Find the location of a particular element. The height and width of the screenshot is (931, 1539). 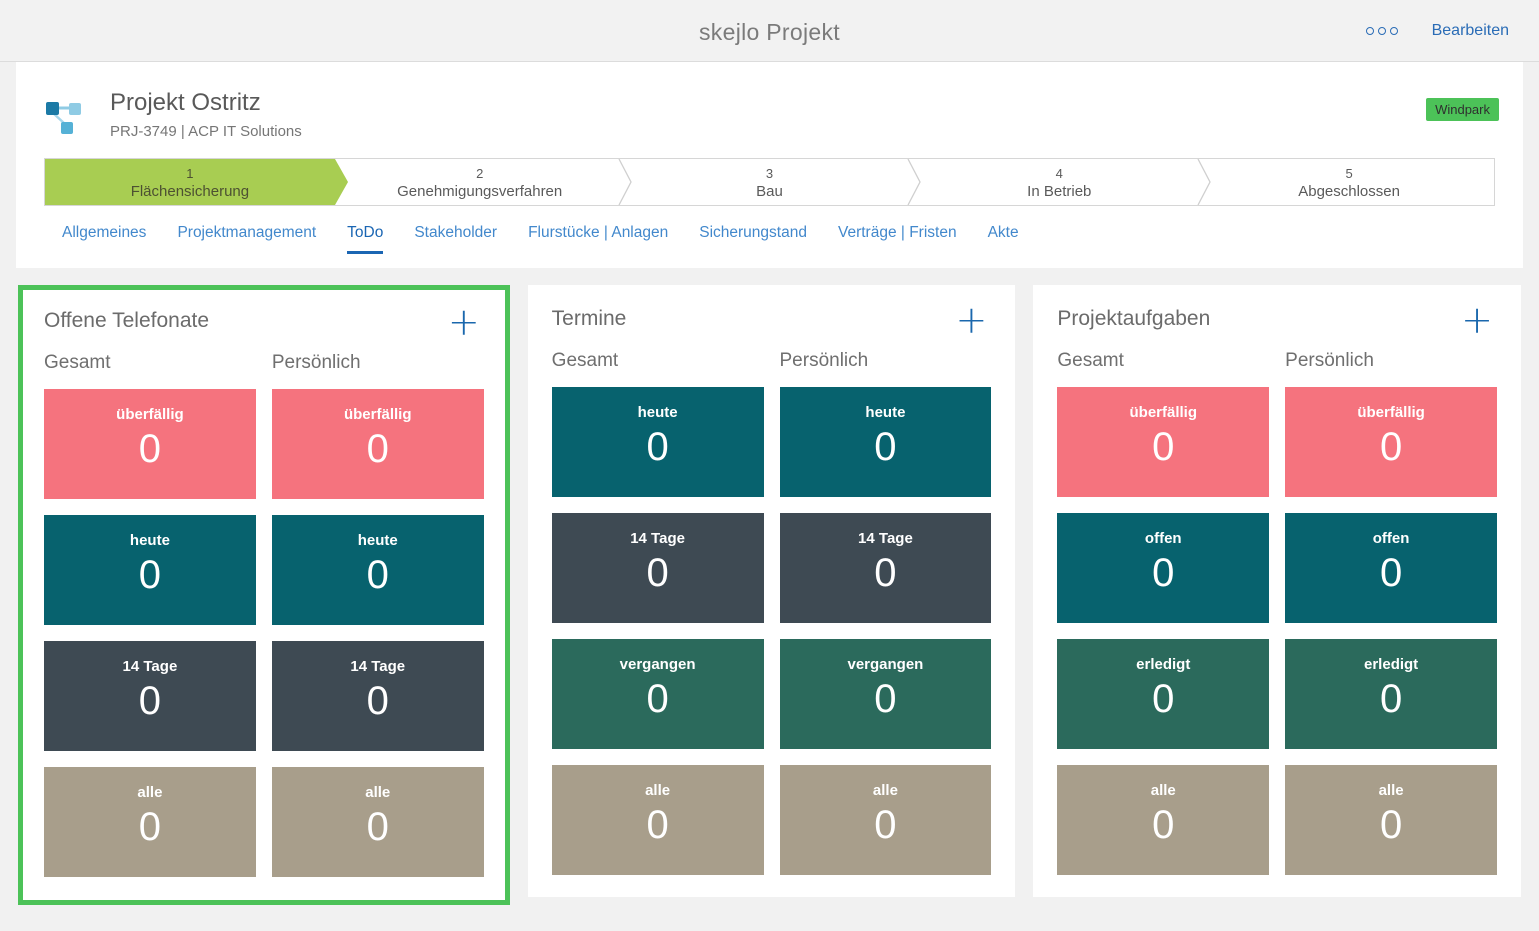

tab-todo: ToDo is located at coordinates (365, 239).